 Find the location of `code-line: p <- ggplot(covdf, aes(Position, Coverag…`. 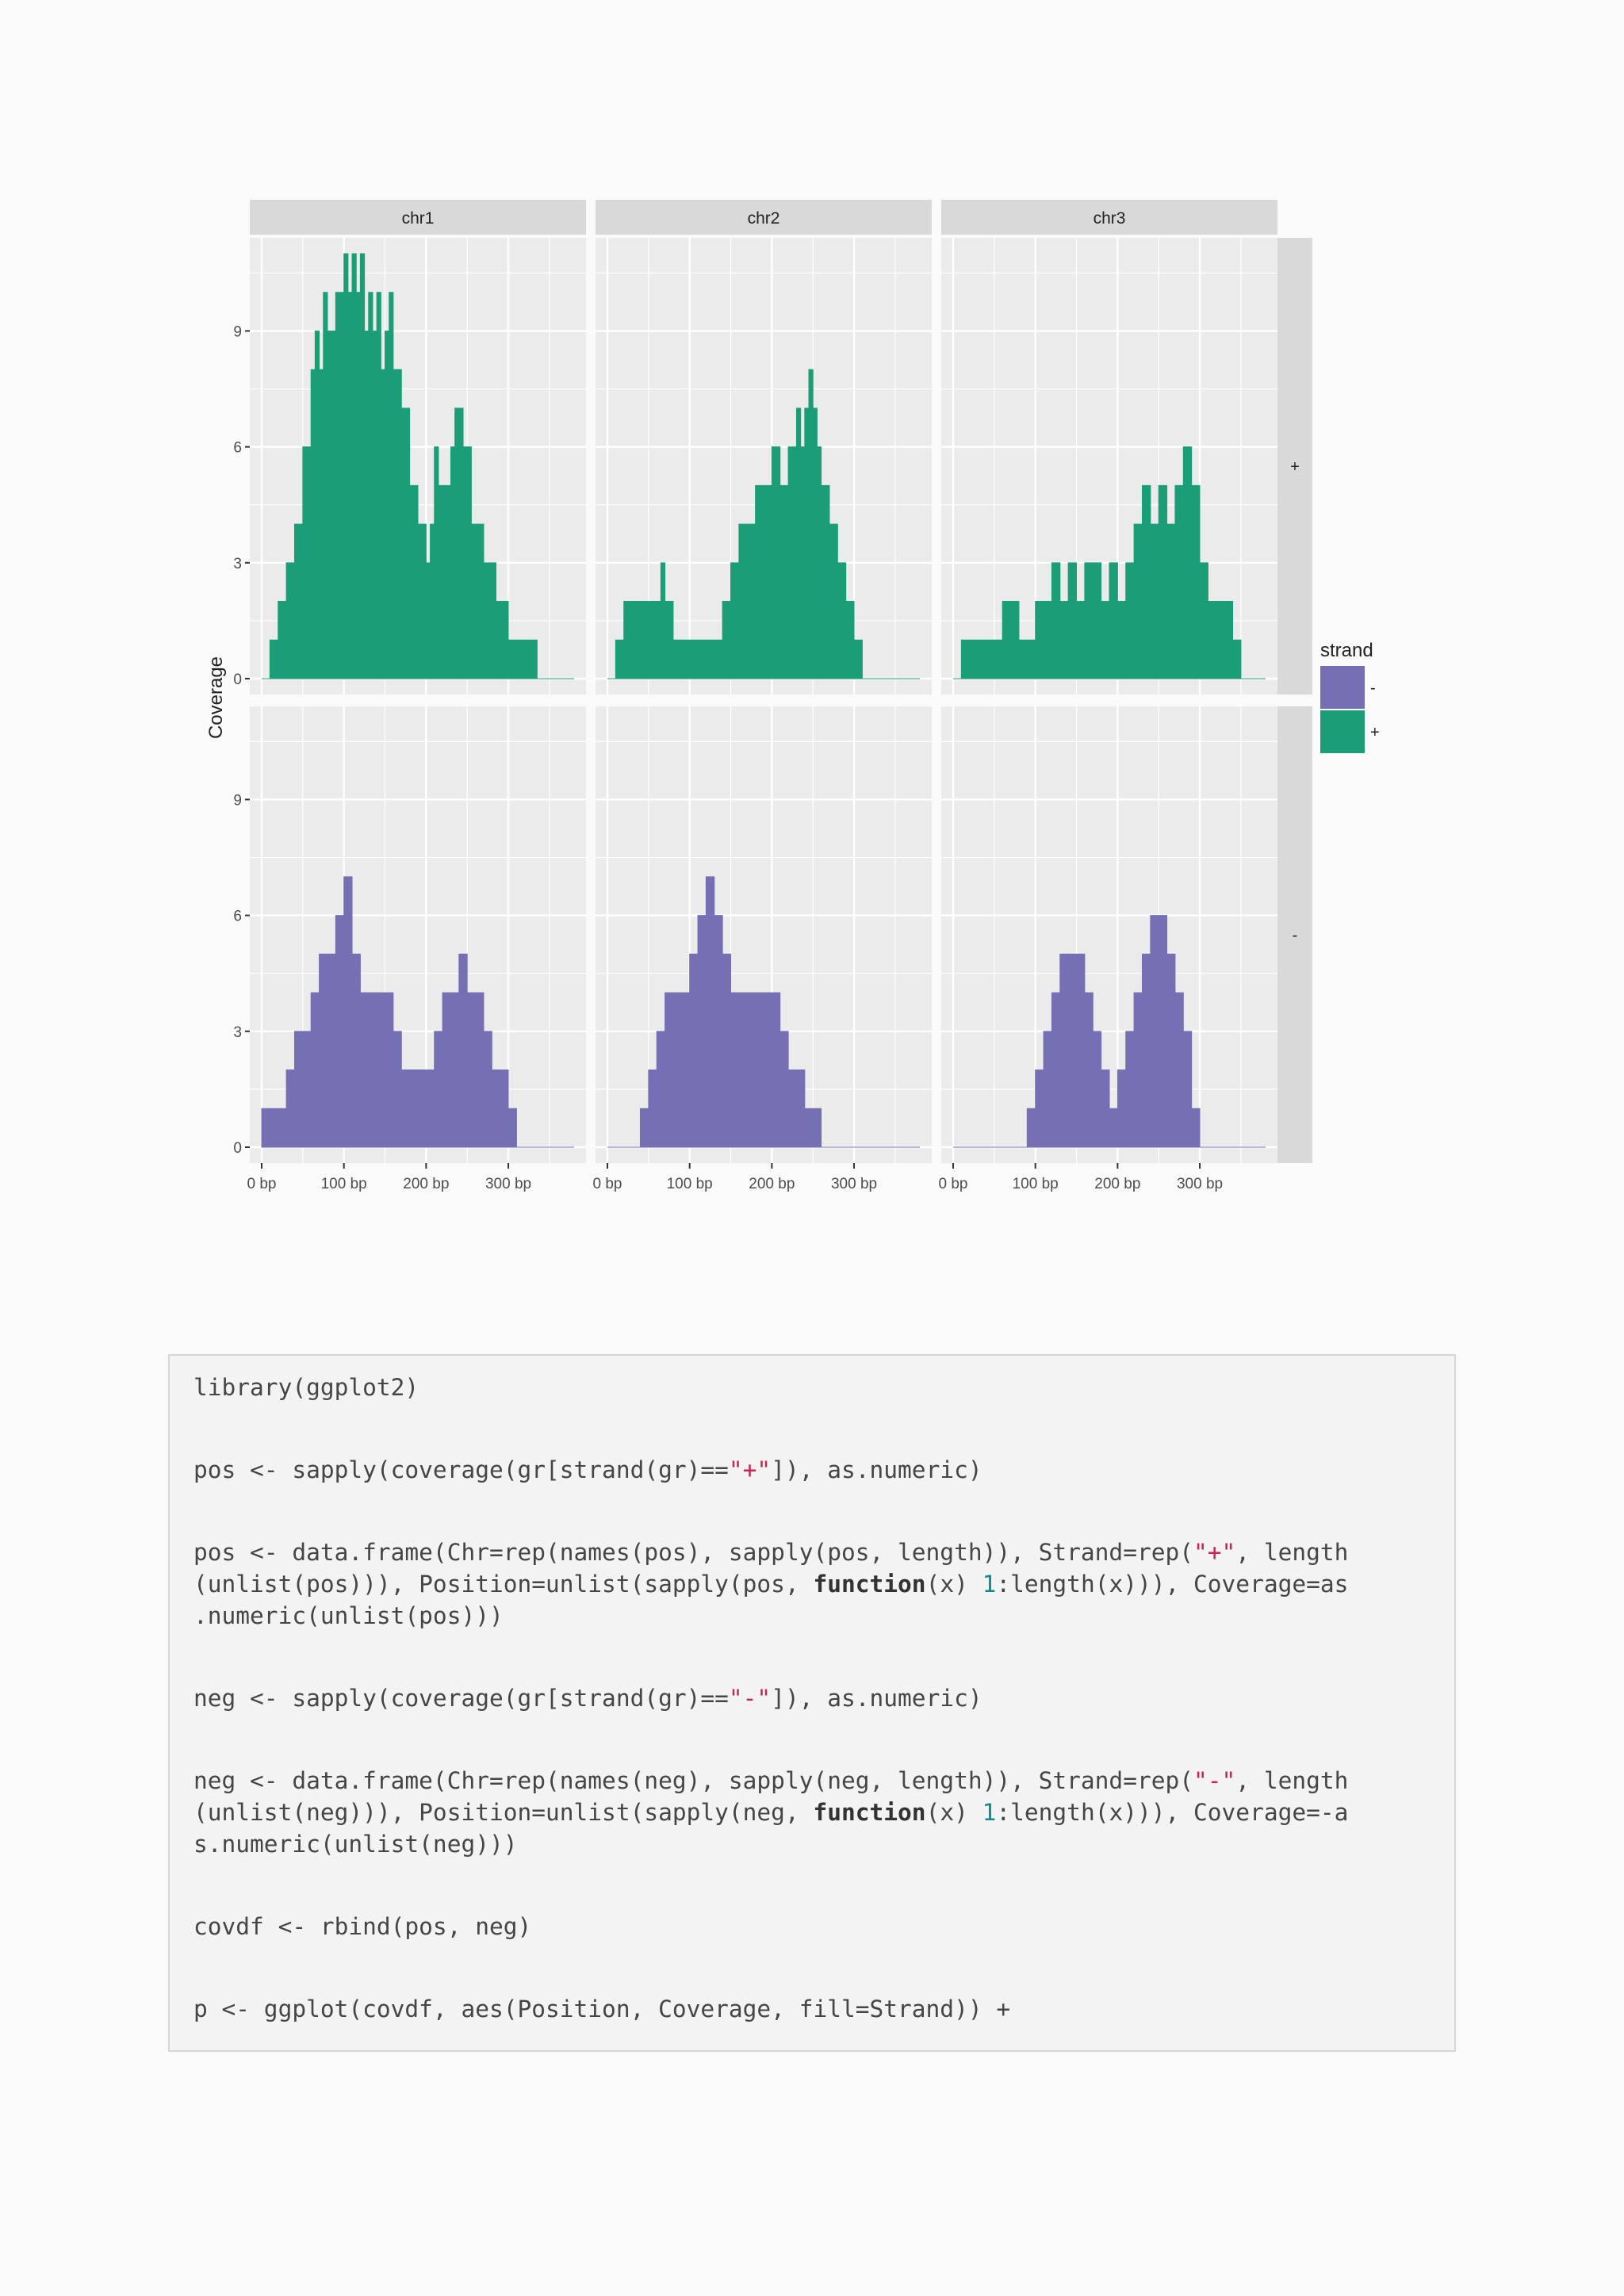

code-line: p <- ggplot(covdf, aes(Position, Coverag… is located at coordinates (602, 2009).